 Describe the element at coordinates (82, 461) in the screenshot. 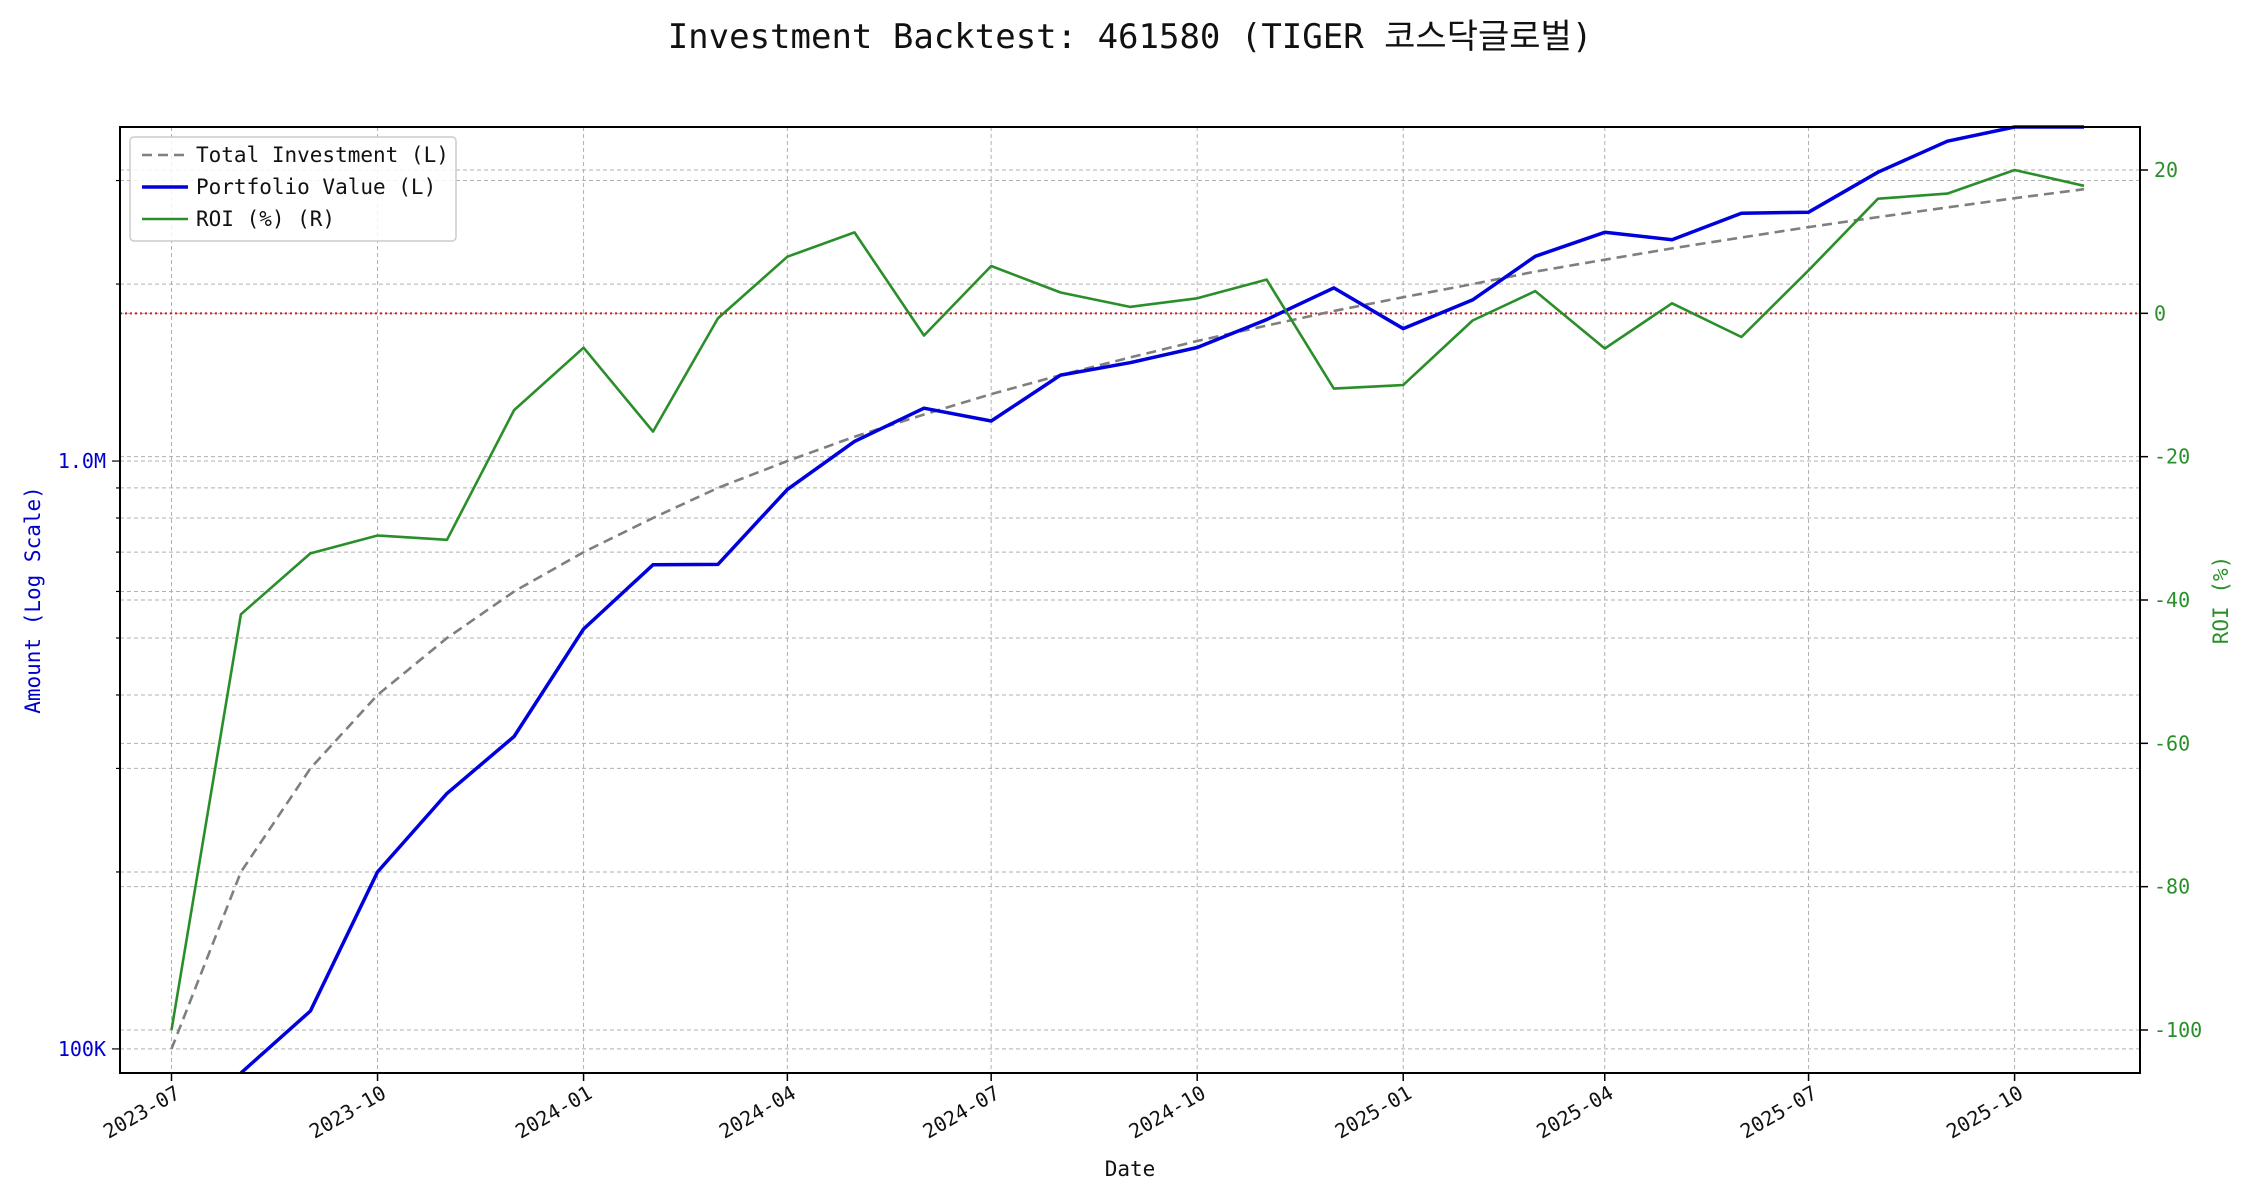

I see `y-left-tick-label: 1.0M` at that location.